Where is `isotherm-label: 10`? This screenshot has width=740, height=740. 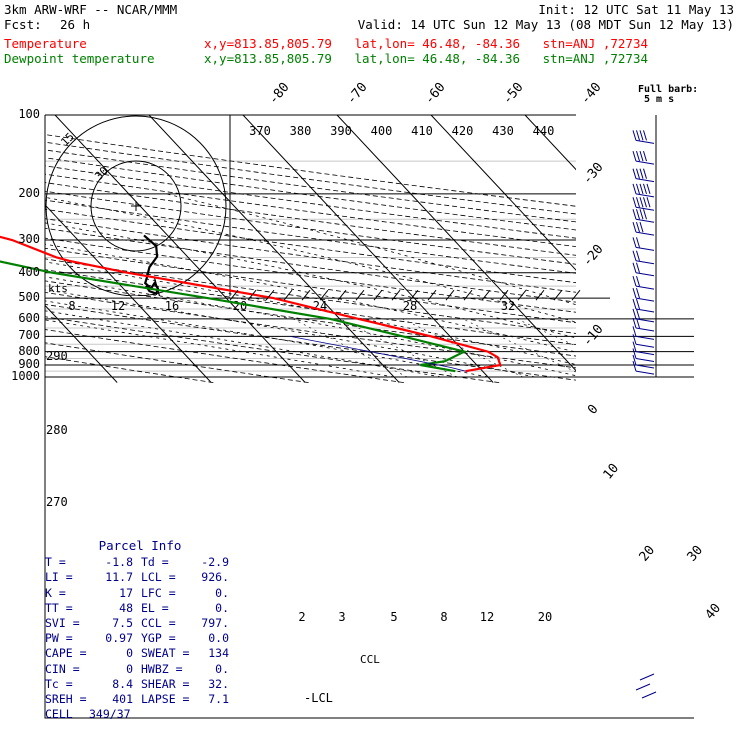 isotherm-label: 10 is located at coordinates (612, 472).